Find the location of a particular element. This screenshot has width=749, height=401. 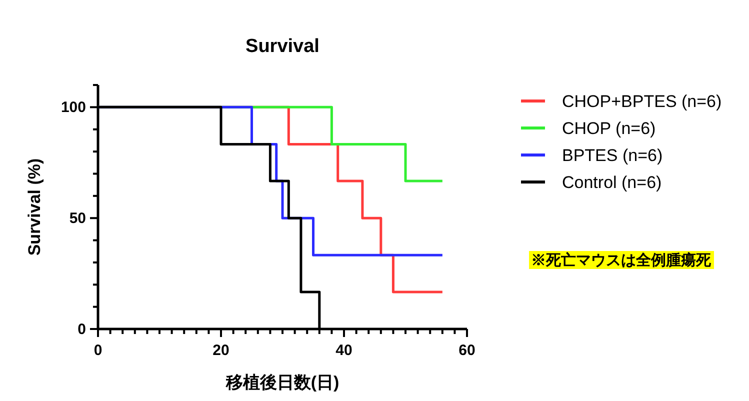

x-tick-label: 0 is located at coordinates (98, 350).